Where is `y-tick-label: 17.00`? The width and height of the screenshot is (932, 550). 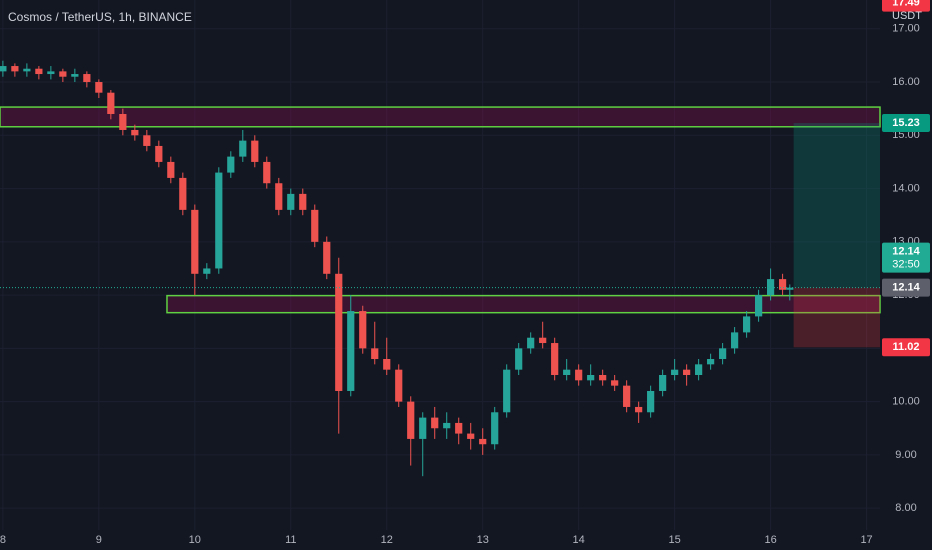 y-tick-label: 17.00 is located at coordinates (906, 29).